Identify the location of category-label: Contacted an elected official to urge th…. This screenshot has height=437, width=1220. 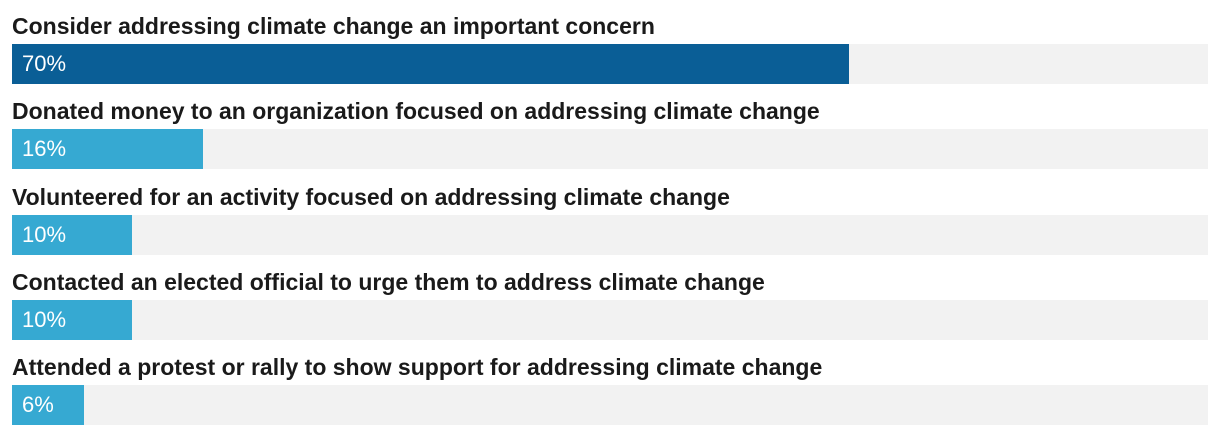
(388, 282).